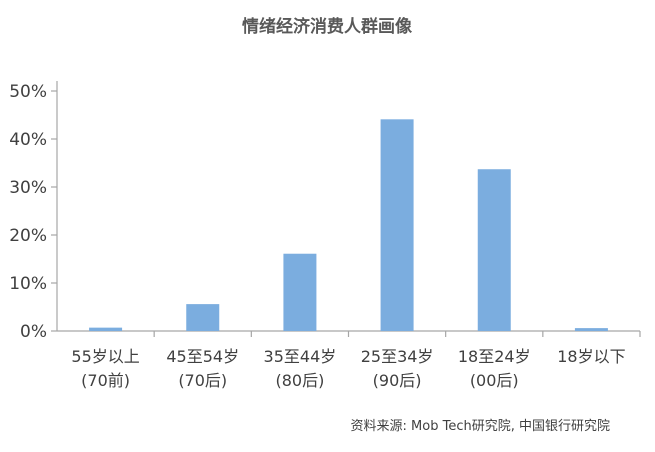 The width and height of the screenshot is (655, 452). I want to click on x-category-label: 25至34岁, so click(397, 356).